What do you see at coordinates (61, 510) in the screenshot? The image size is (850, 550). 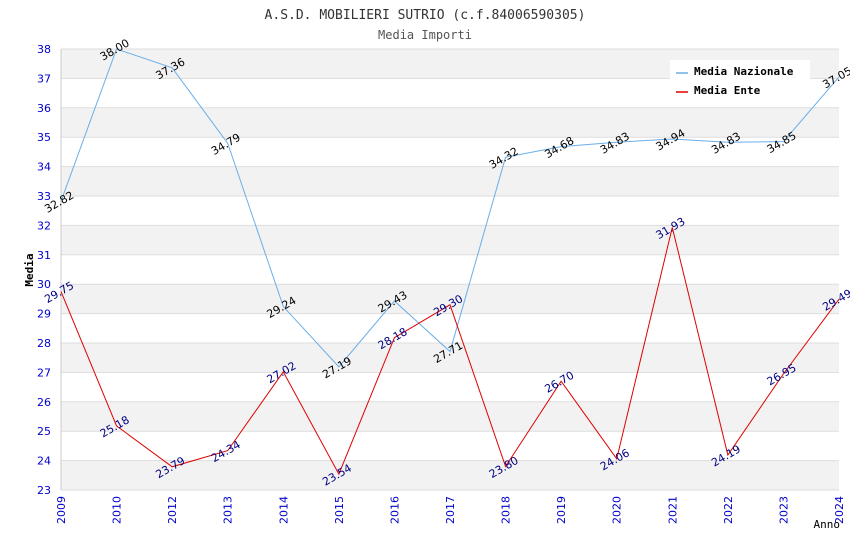 I see `x-tick-label: 2009` at bounding box center [61, 510].